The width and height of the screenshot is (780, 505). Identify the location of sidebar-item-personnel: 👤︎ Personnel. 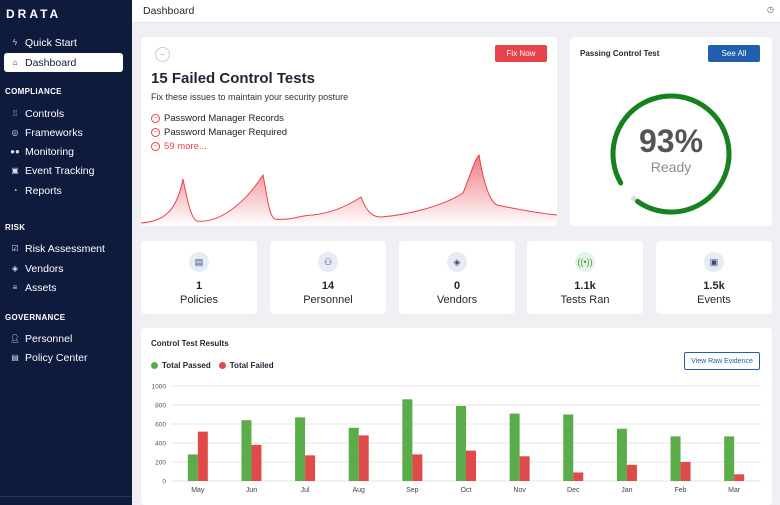
(63, 338).